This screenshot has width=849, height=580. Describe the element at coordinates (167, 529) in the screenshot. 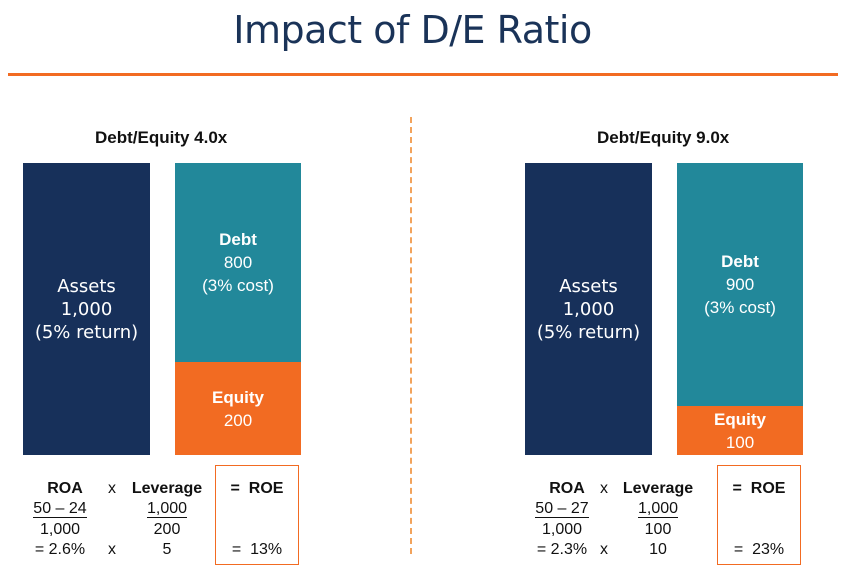

I see `leverage-denominator: 200` at that location.